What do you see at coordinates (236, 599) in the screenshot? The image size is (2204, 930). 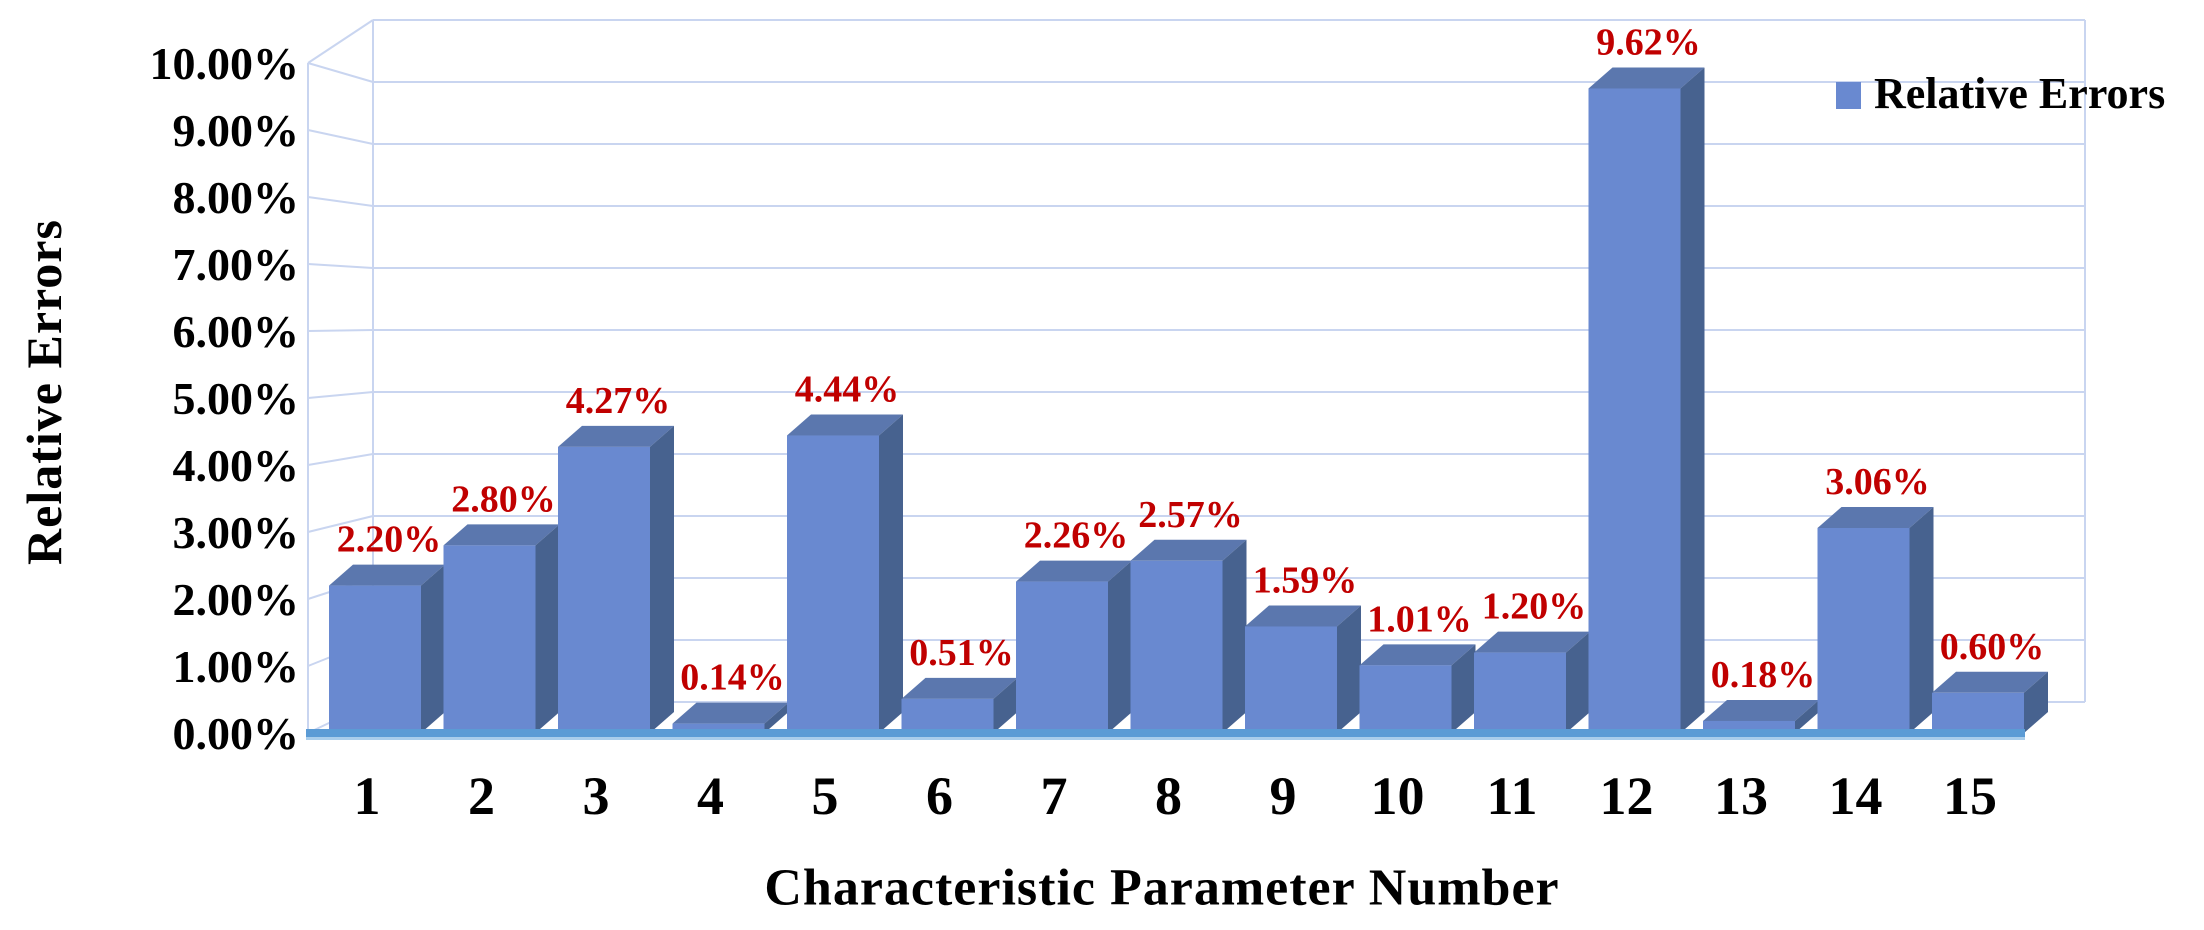 I see `y-tick-label: 2.00%` at bounding box center [236, 599].